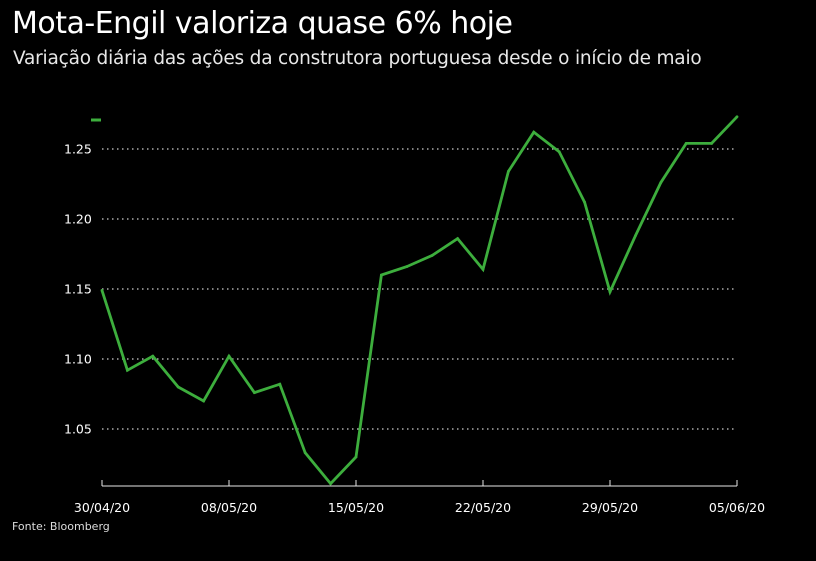  Describe the element at coordinates (78, 429) in the screenshot. I see `y-tick-label: 1.05` at that location.